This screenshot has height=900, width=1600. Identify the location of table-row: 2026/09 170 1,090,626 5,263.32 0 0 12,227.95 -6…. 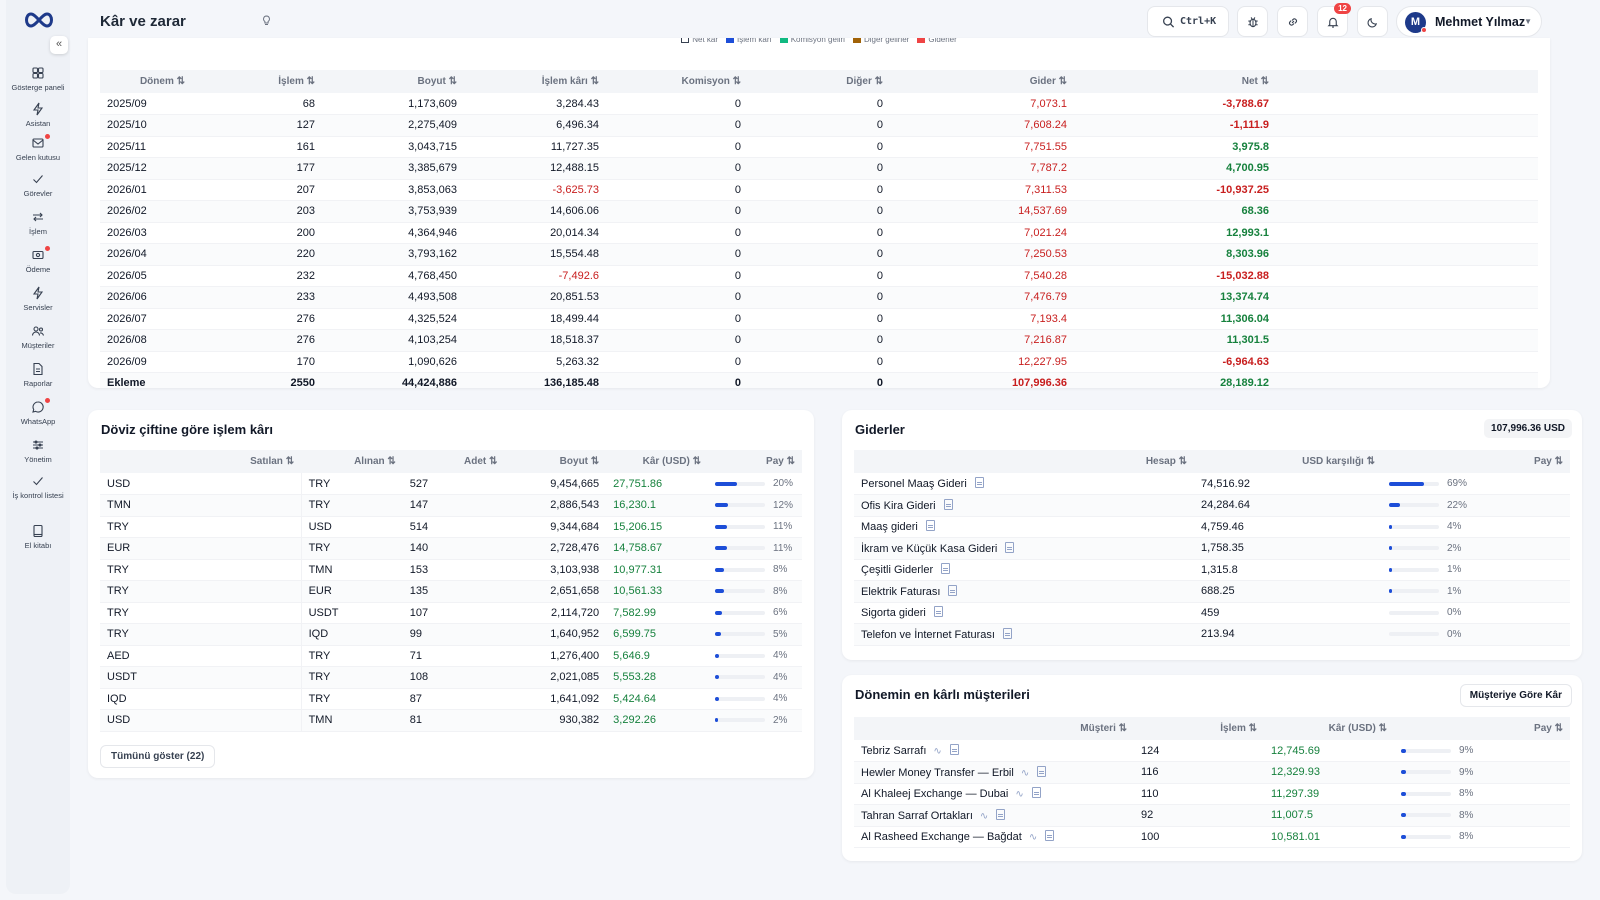
(819, 362).